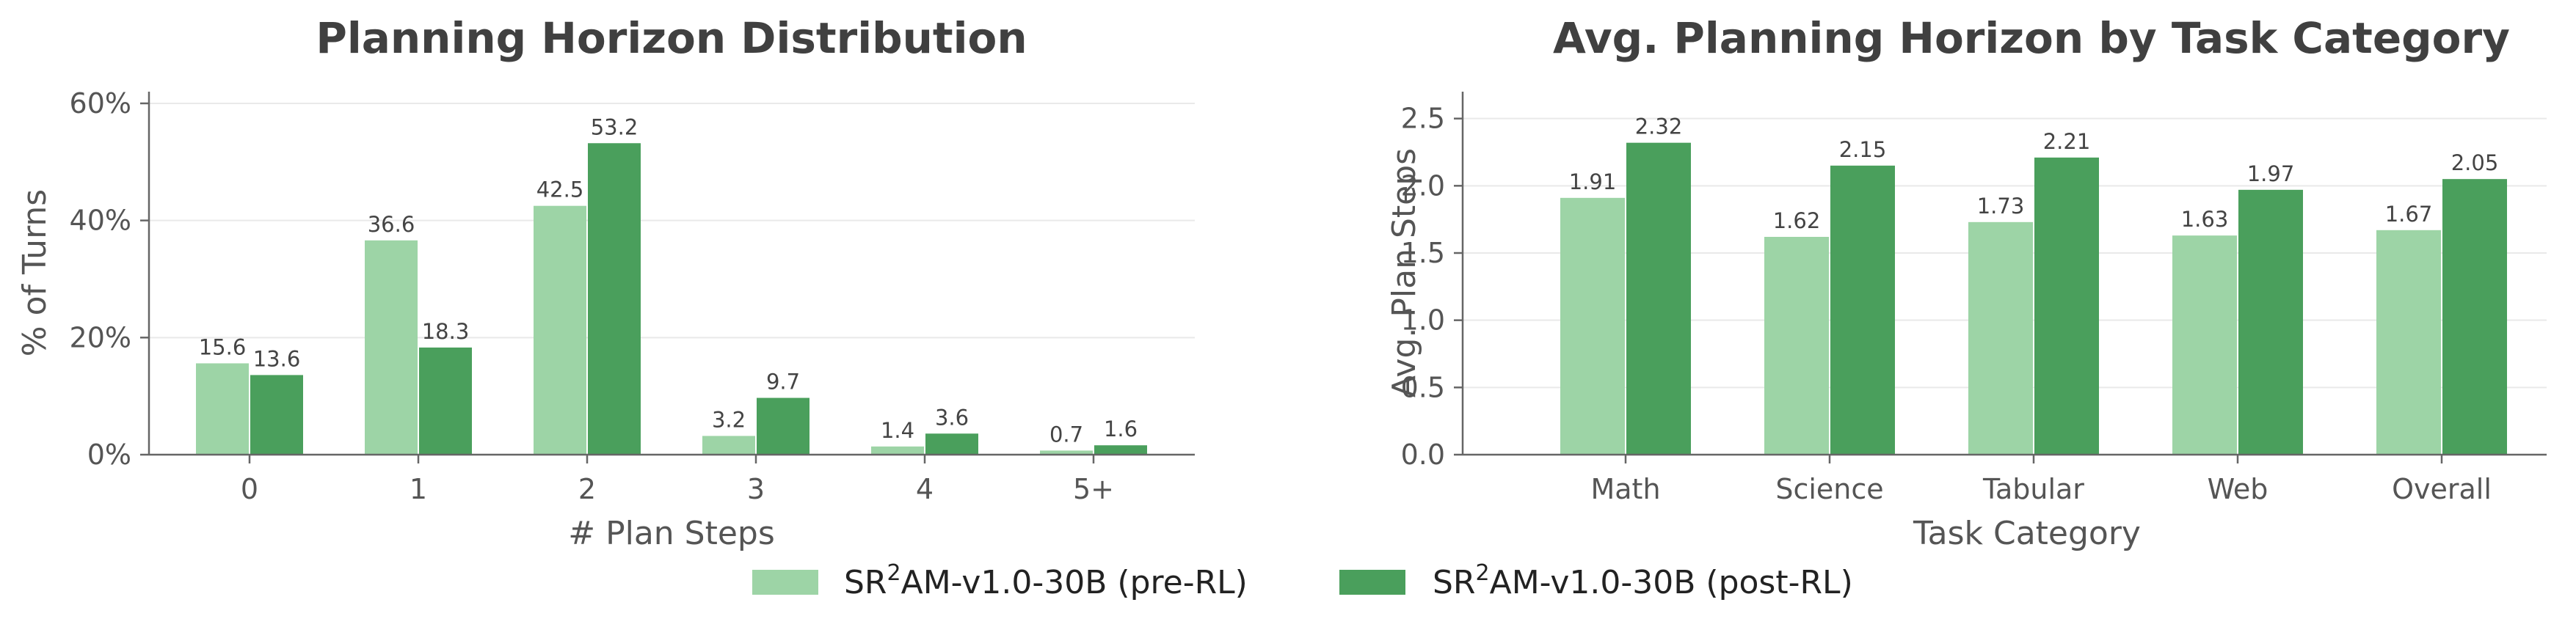 This screenshot has width=2576, height=638. Describe the element at coordinates (1423, 387) in the screenshot. I see `y-tick-label: 0.5` at that location.